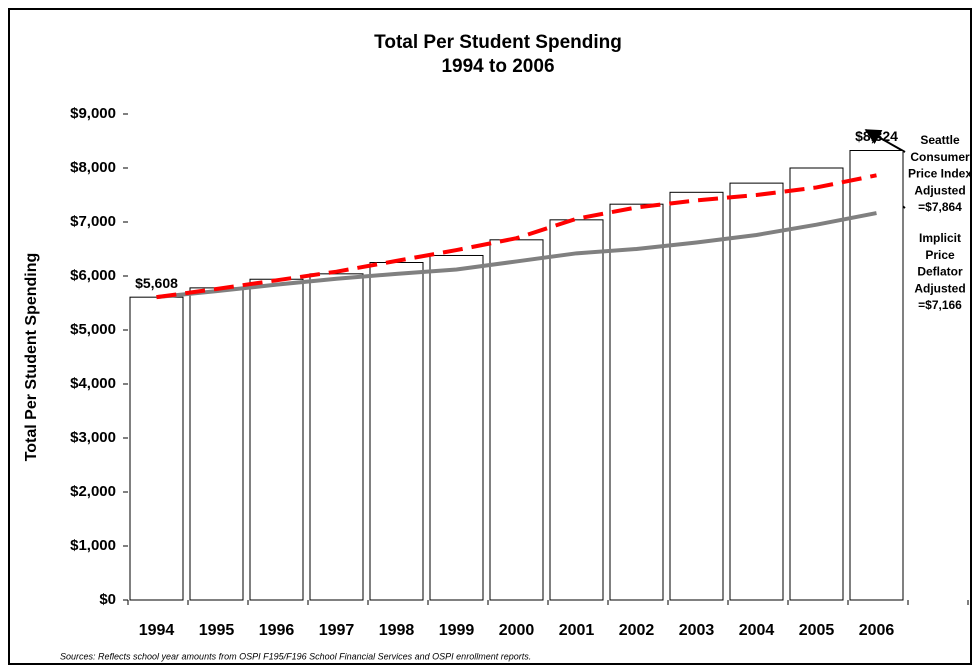 This screenshot has height=671, width=980. I want to click on y-tick-label: $9,000, so click(93, 113).